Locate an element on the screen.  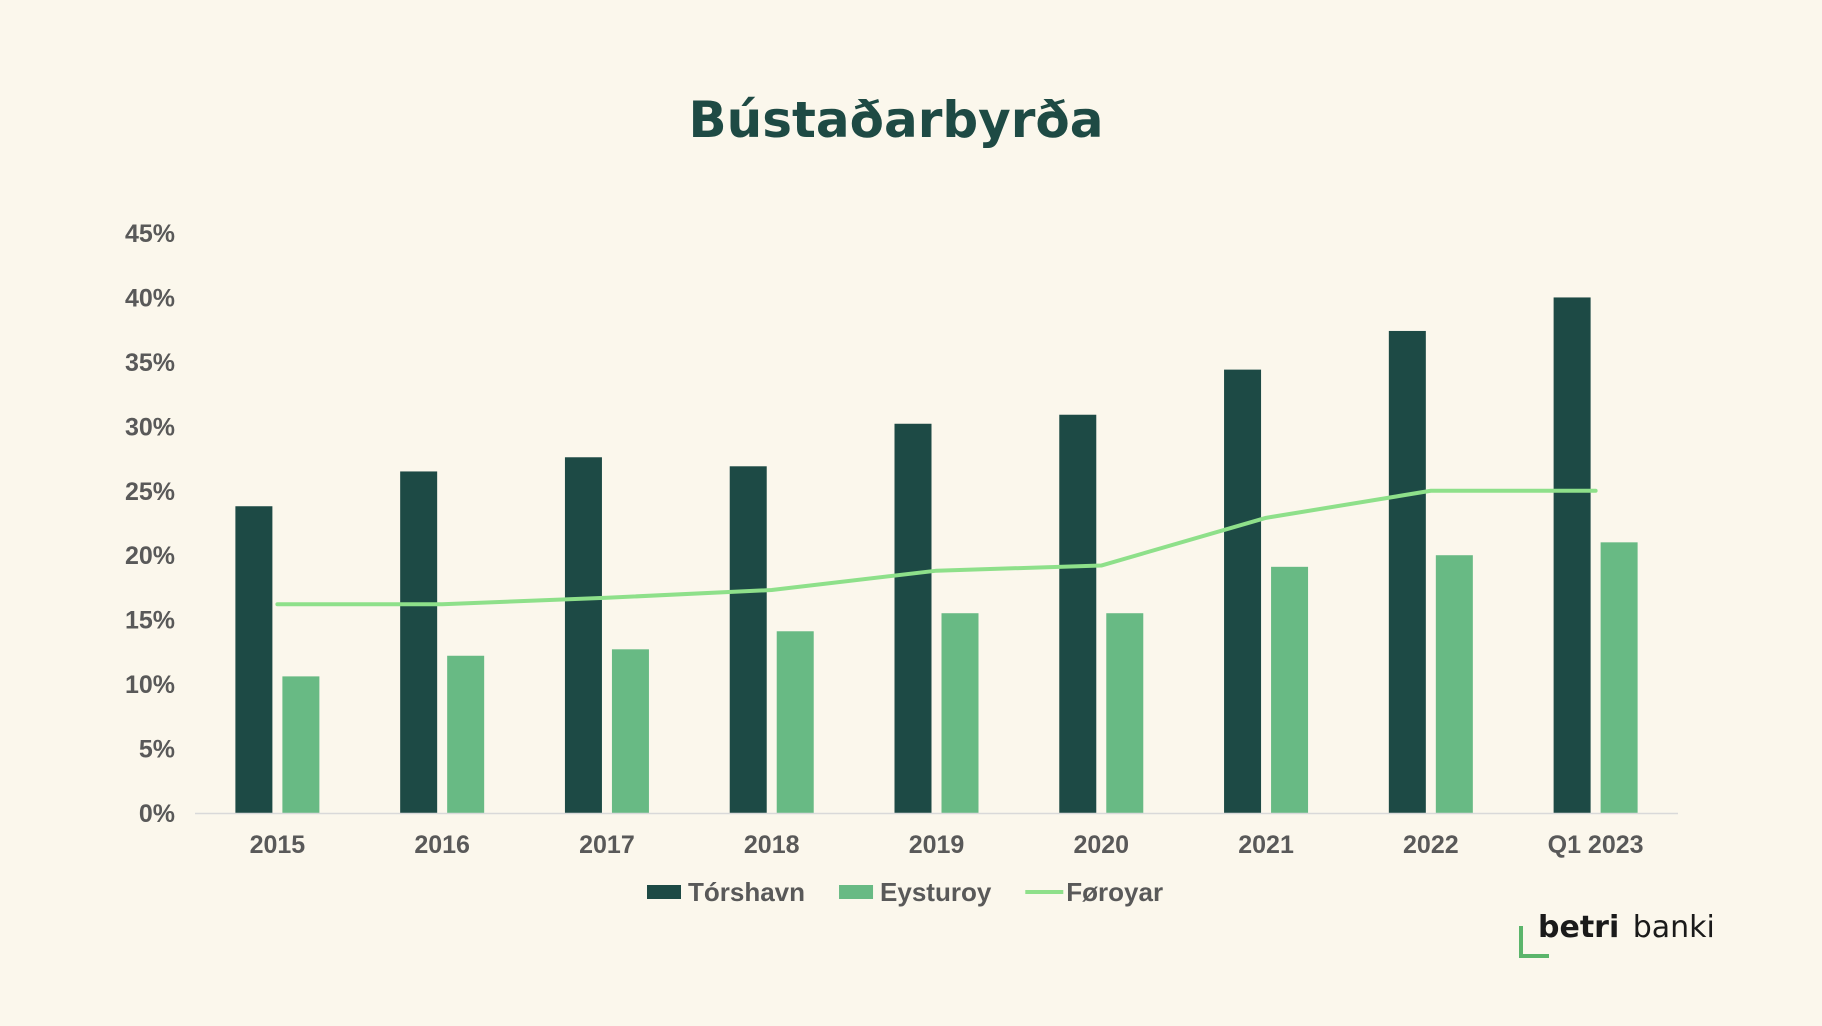
bar-tórshavn-2021 is located at coordinates (1243, 591).